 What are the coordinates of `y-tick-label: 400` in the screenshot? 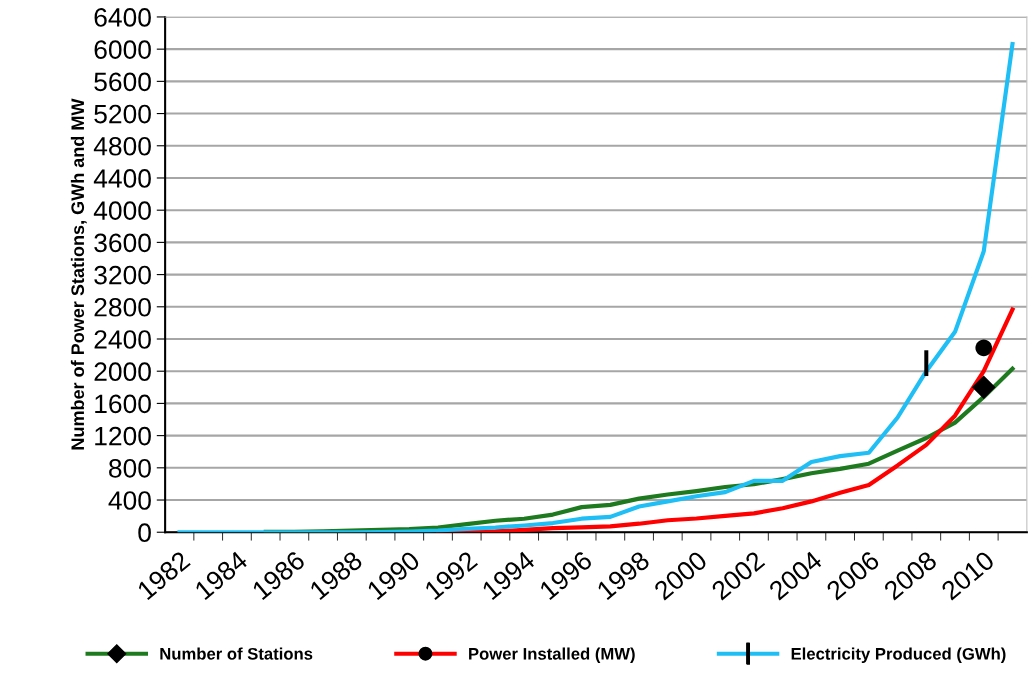 It's located at (129, 500).